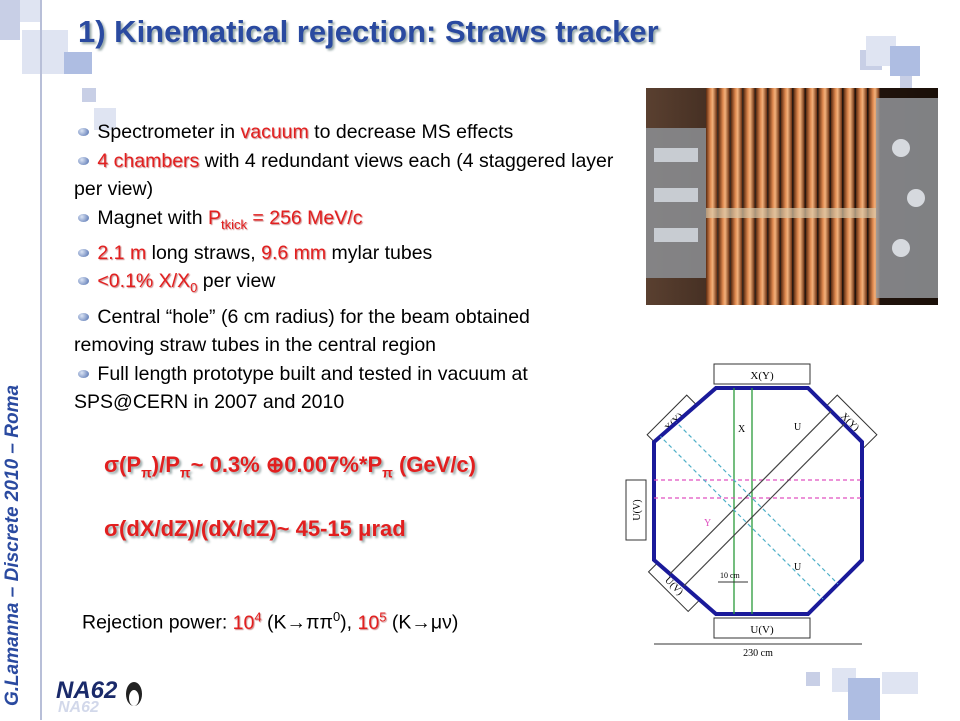 The image size is (960, 721). I want to click on rejection-sep: ),, so click(349, 622).